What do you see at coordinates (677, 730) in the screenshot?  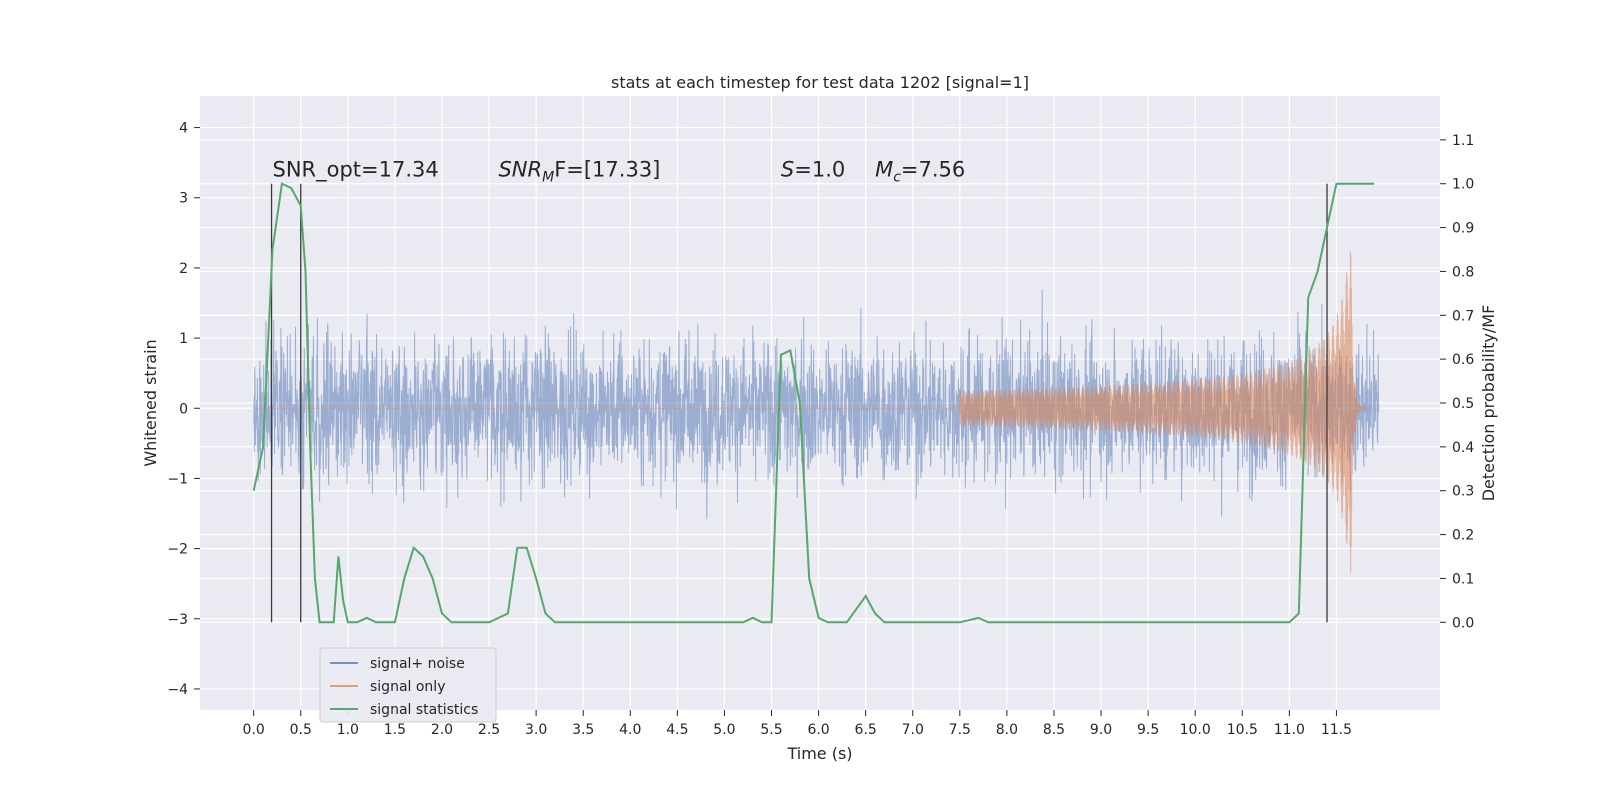 I see `x-tick-label-9: 4.5` at bounding box center [677, 730].